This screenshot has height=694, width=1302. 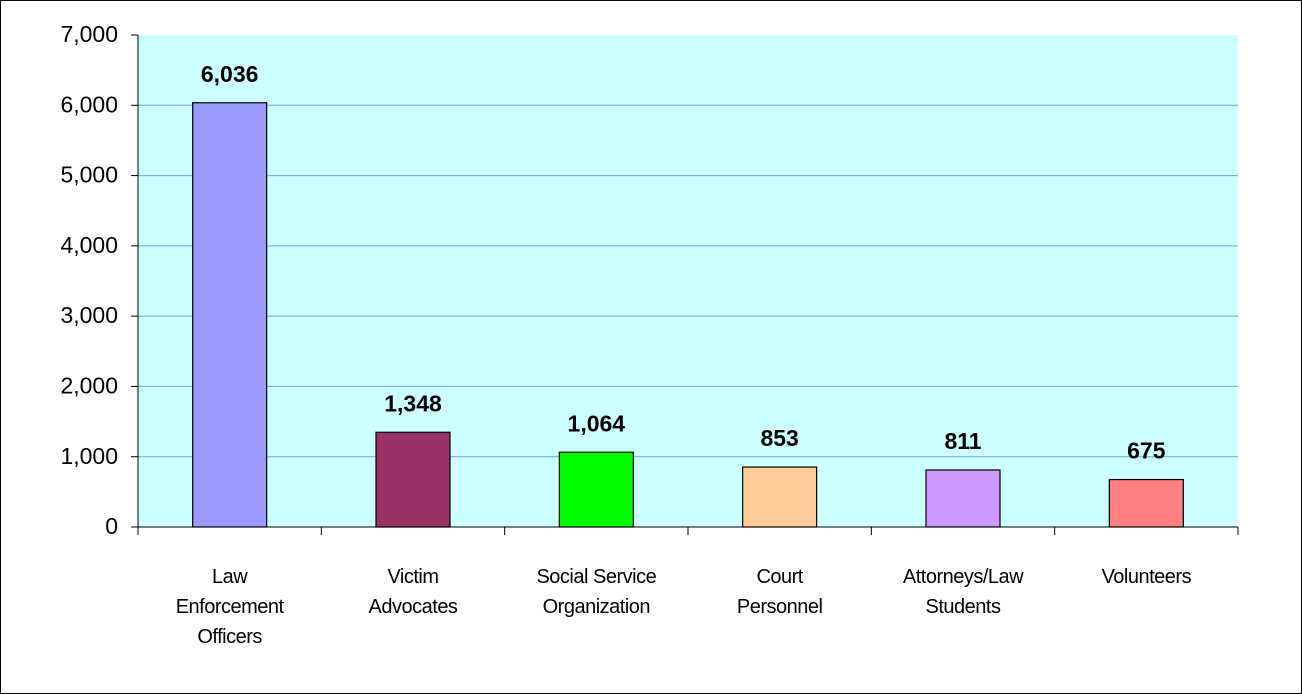 What do you see at coordinates (89, 386) in the screenshot?
I see `y-tick-label: 2,000` at bounding box center [89, 386].